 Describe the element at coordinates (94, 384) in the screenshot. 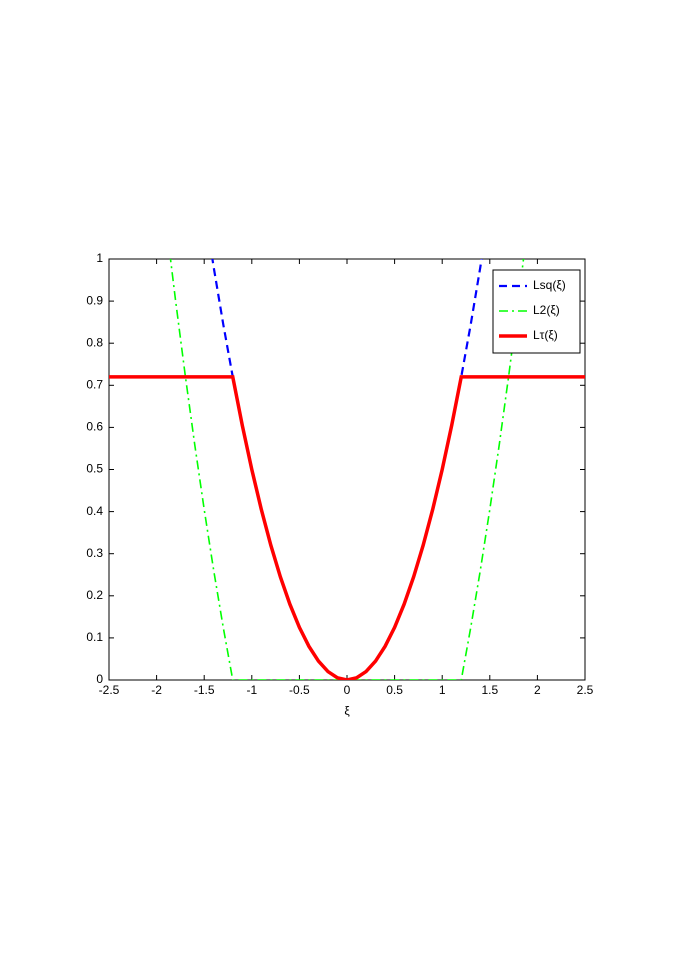

I see `y-tick-label: 0.7` at that location.